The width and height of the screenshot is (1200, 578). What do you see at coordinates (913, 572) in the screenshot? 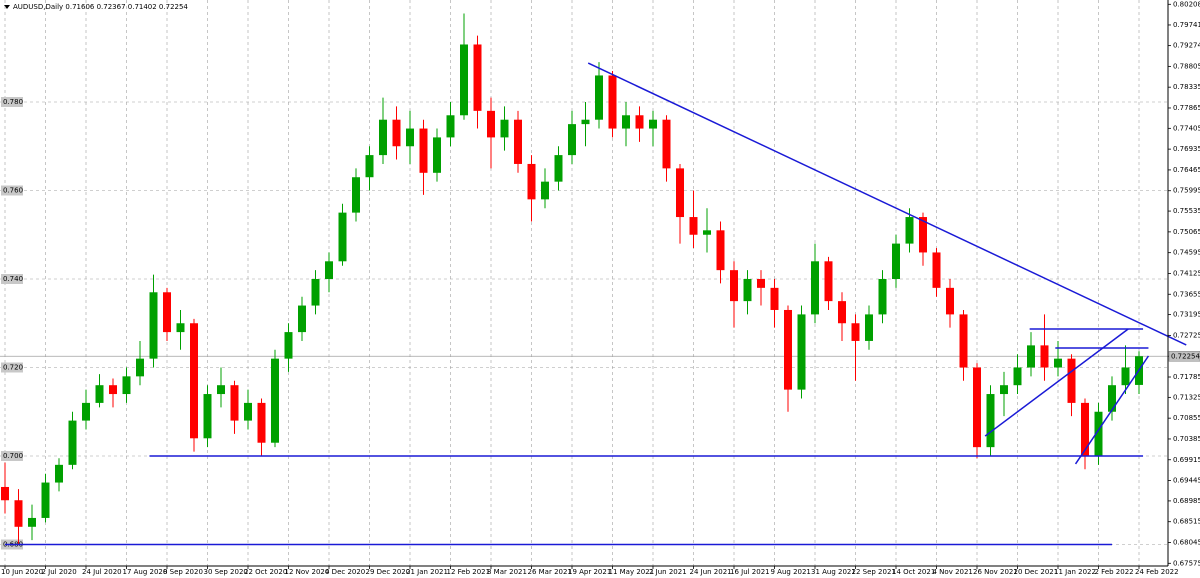
I see `x-tick-label: 14 Oct 2021` at bounding box center [913, 572].